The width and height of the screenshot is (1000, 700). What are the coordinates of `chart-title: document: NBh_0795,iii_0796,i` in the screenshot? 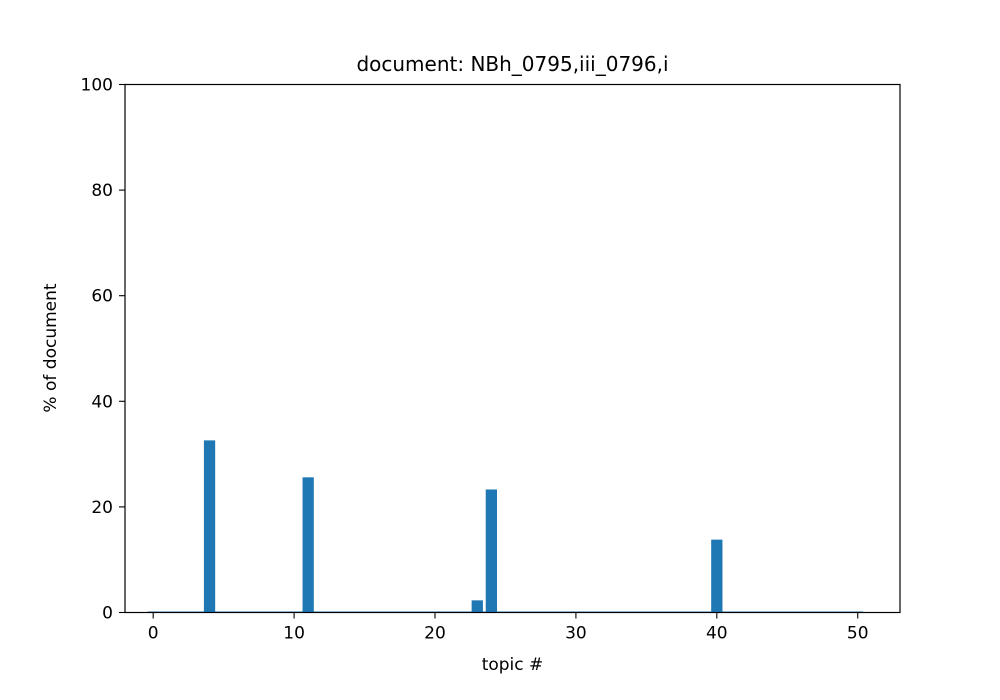 It's located at (512, 64).